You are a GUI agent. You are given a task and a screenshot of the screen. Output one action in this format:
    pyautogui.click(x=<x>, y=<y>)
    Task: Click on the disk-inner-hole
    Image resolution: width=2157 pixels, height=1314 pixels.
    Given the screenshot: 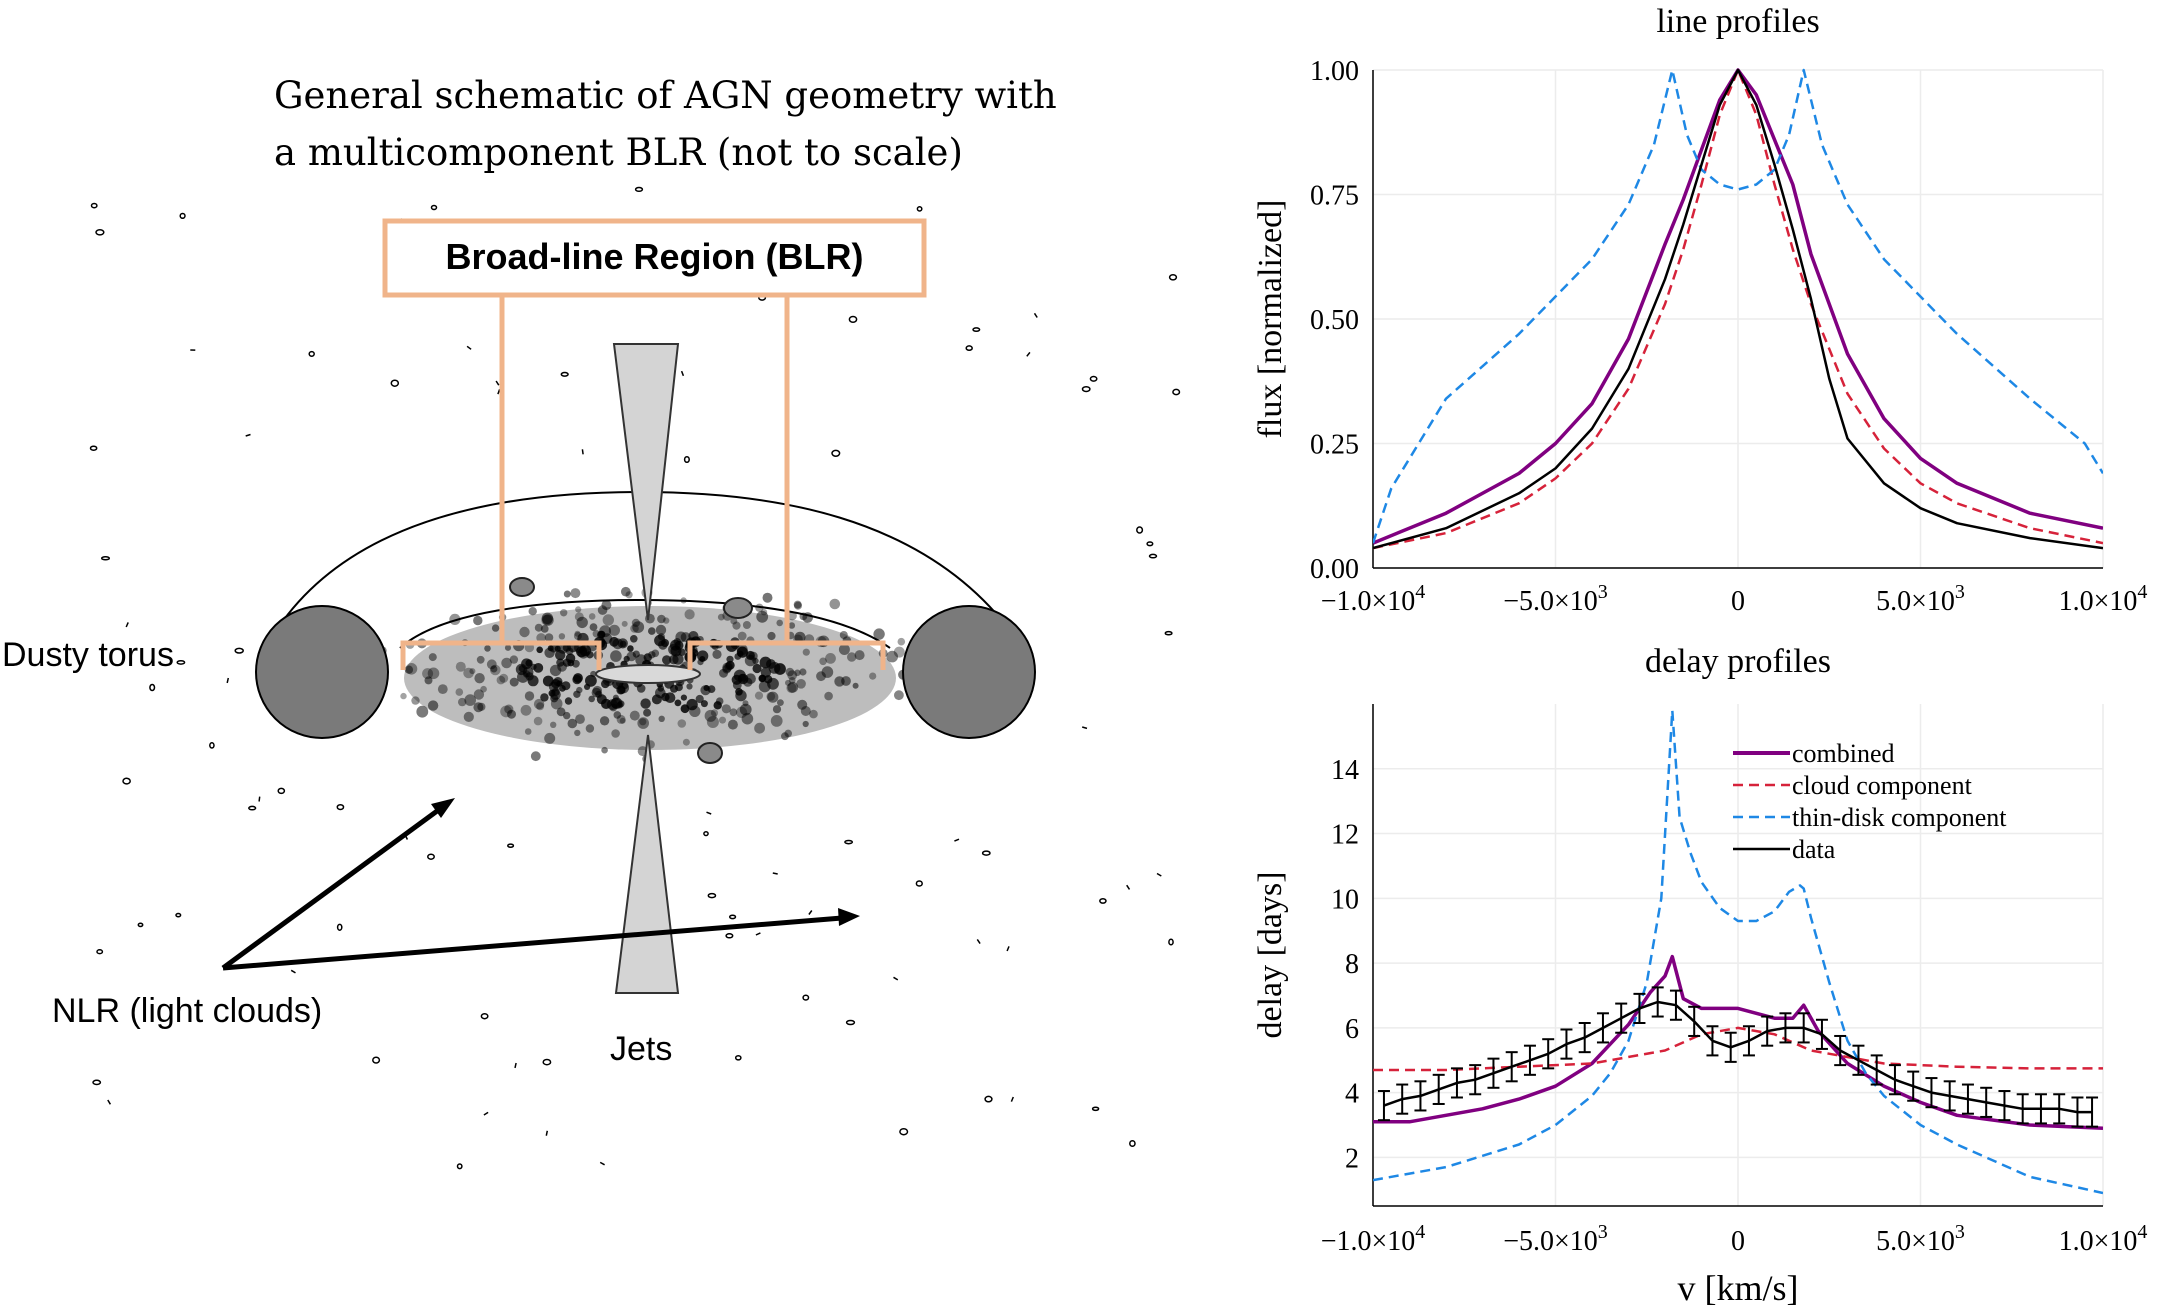 What is the action you would take?
    pyautogui.click(x=648, y=674)
    